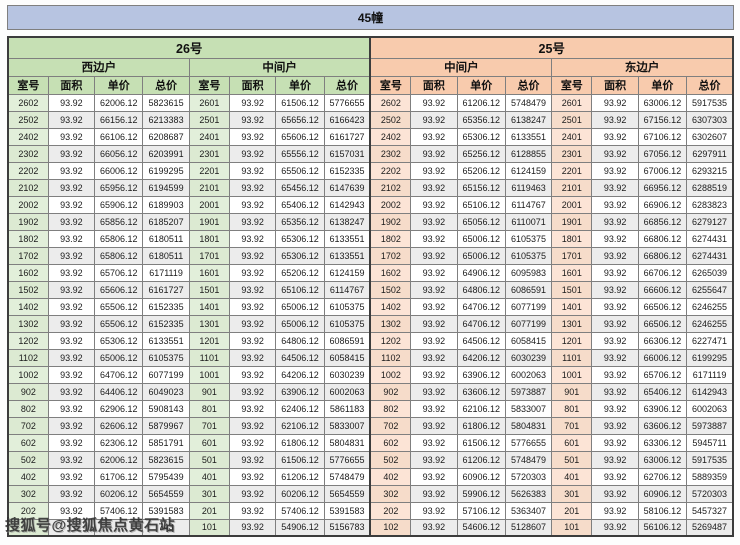 The image size is (740, 545). What do you see at coordinates (347, 119) in the screenshot?
I see `total-price-cell: 6166423` at bounding box center [347, 119].